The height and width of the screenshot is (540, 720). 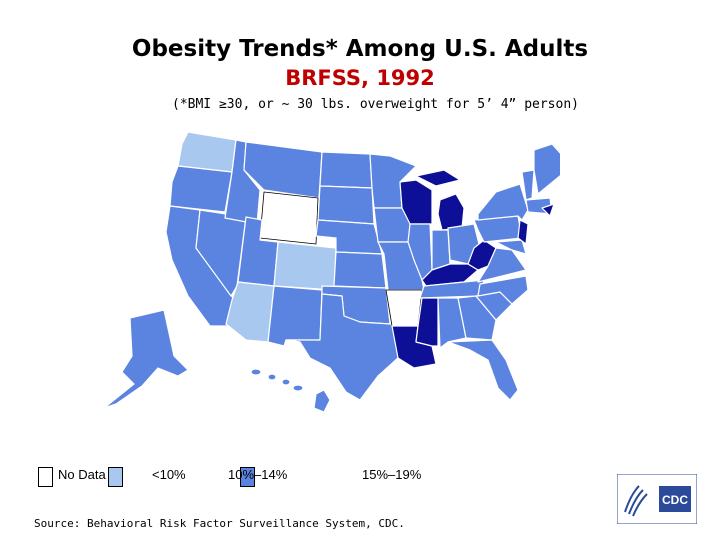 What do you see at coordinates (548, 210) in the screenshot?
I see `state-rhode-island` at bounding box center [548, 210].